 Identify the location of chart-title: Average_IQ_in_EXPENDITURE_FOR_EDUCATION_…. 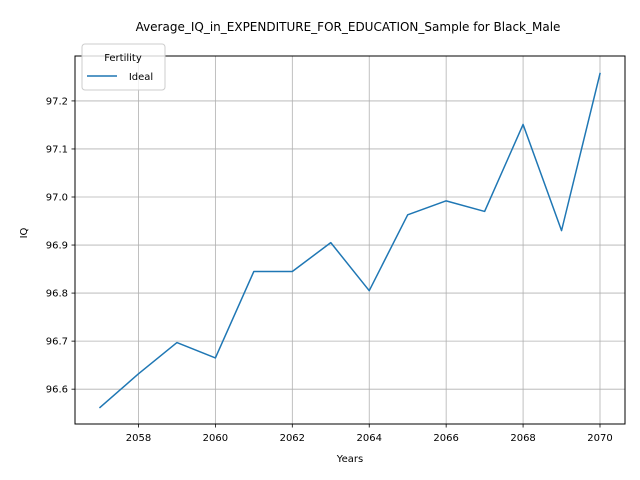
(348, 27).